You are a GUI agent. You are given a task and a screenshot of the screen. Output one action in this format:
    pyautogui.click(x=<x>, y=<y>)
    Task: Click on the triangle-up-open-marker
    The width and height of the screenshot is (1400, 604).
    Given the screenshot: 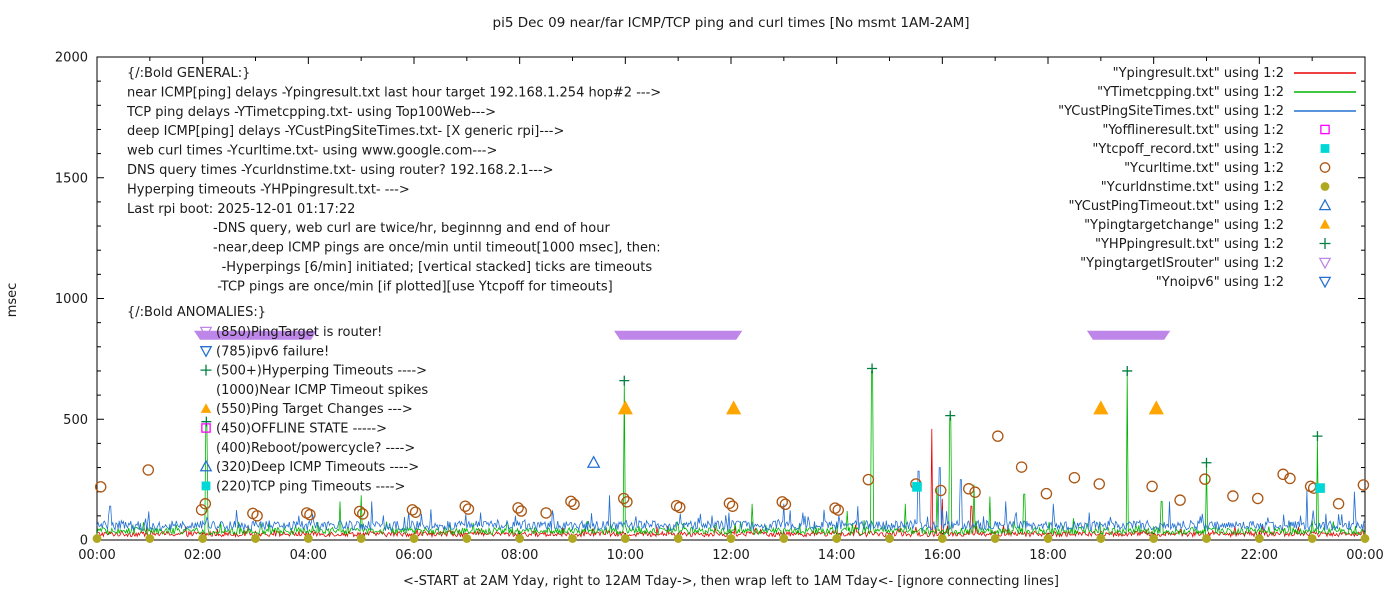 What is the action you would take?
    pyautogui.click(x=1325, y=204)
    